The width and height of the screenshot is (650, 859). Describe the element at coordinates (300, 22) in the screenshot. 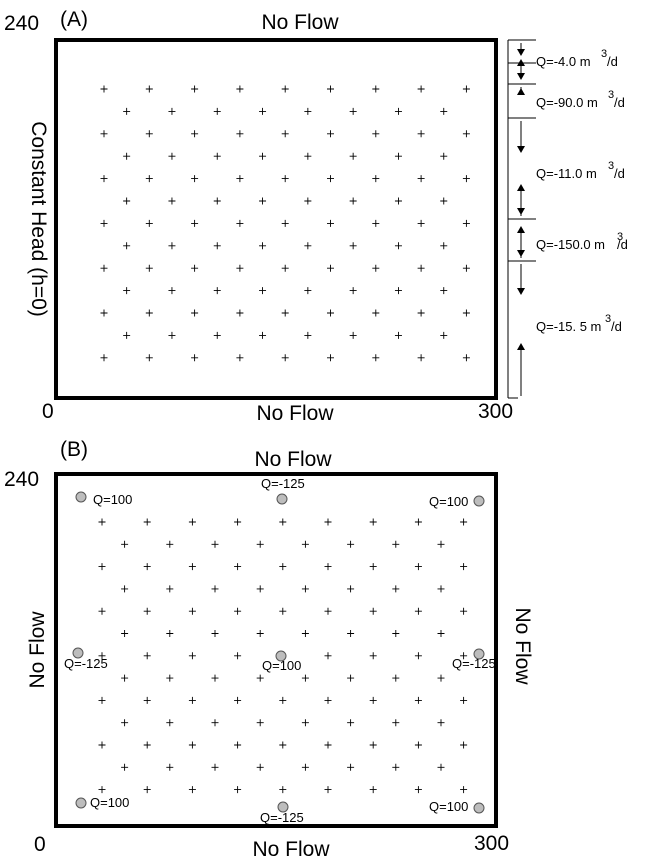

I see `panel-a-top-boundary-label: No Flow` at that location.